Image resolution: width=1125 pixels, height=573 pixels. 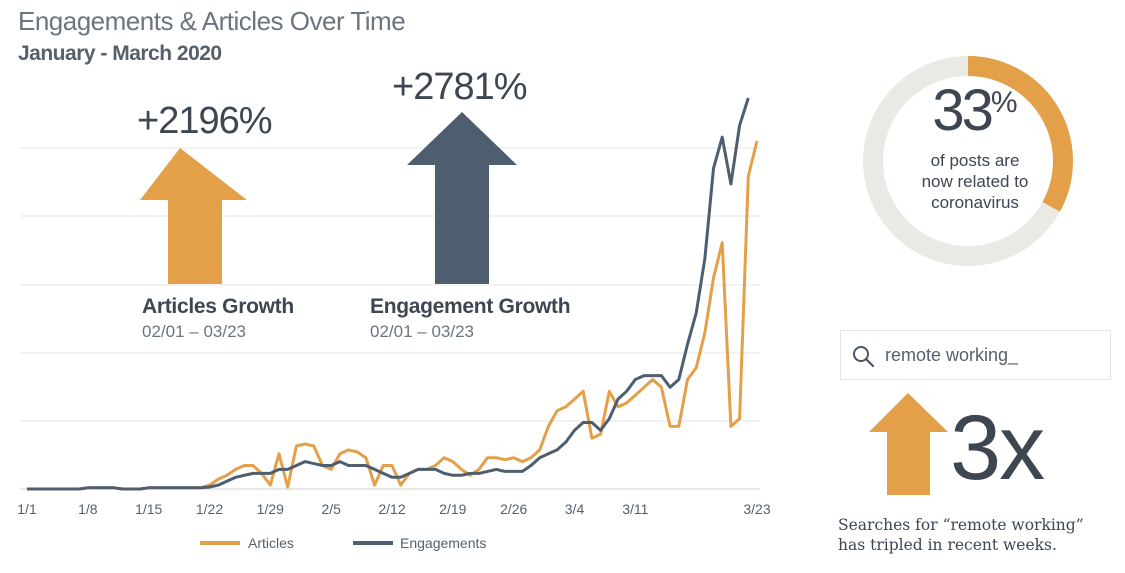 I want to click on x-tick-label: 2/26, so click(x=513, y=509).